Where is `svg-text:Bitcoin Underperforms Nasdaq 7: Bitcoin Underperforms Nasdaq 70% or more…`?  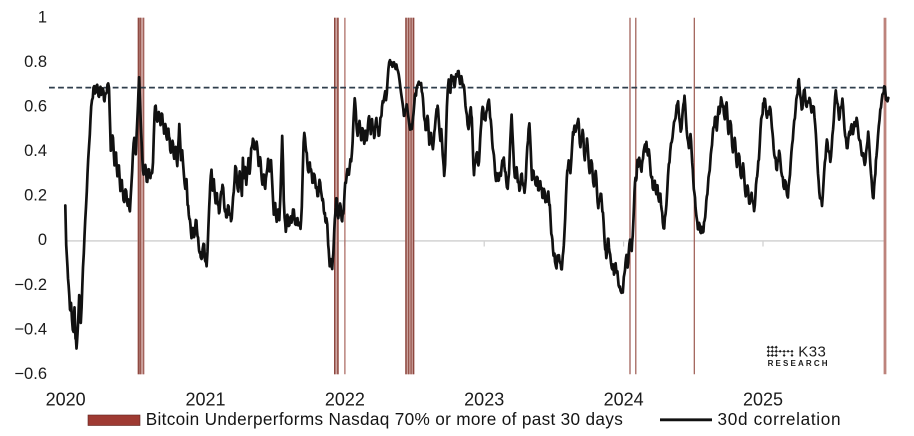
svg-text:Bitcoin Underperforms Nasdaq 7: Bitcoin Underperforms Nasdaq 70% or more… is located at coordinates (384, 419).